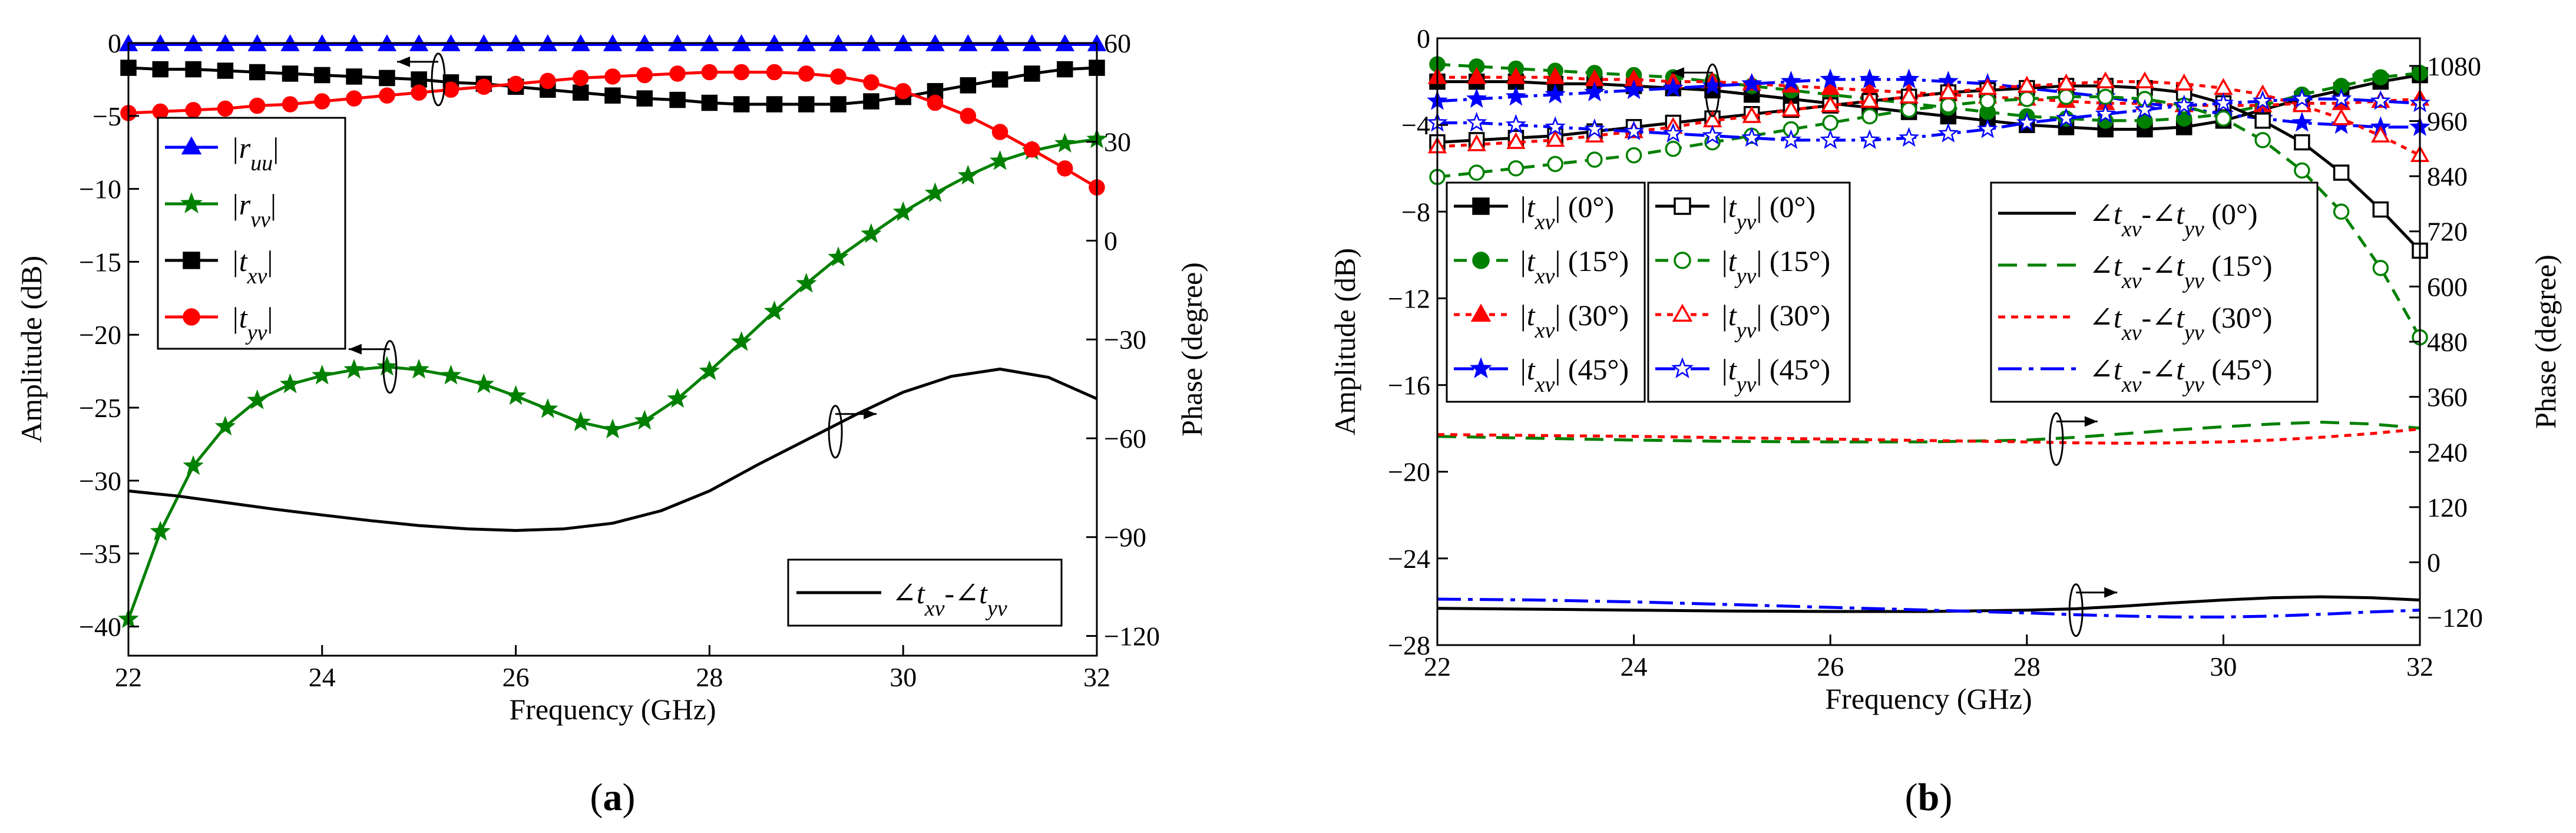 This screenshot has width=2576, height=833. I want to click on y-left-tick-label: −10, so click(100, 189).